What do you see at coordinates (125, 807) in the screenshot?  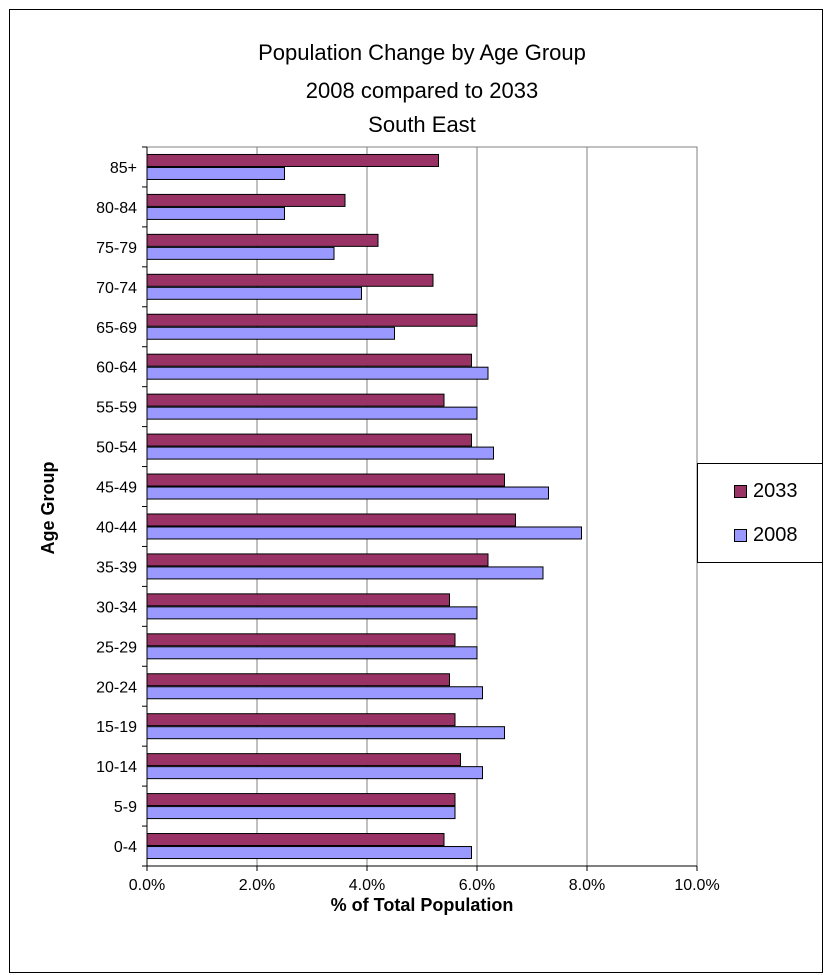 I see `y-tick-label: 5-9` at bounding box center [125, 807].